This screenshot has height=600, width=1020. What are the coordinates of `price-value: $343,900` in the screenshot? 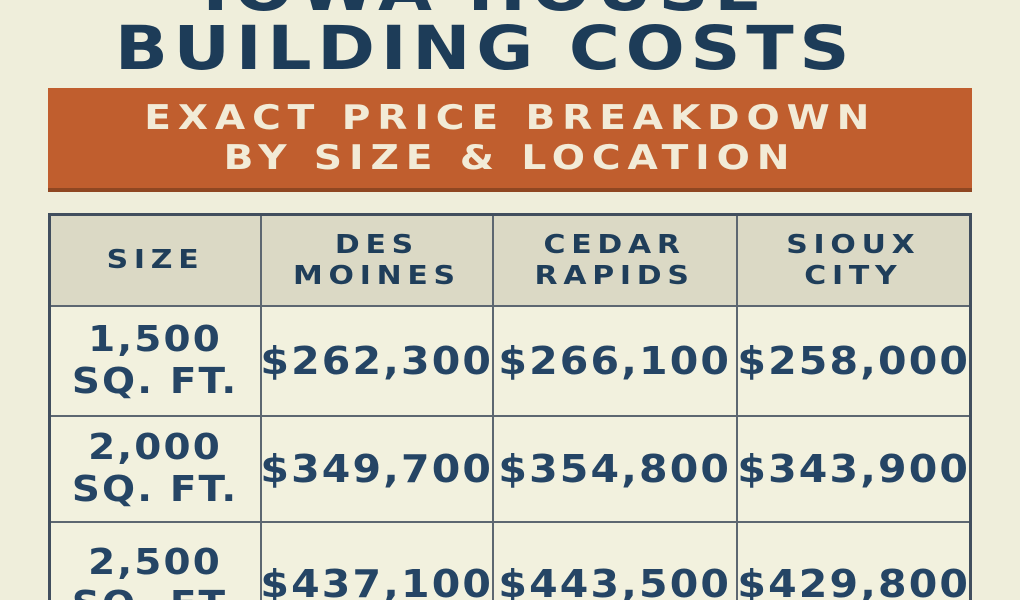 It's located at (853, 469).